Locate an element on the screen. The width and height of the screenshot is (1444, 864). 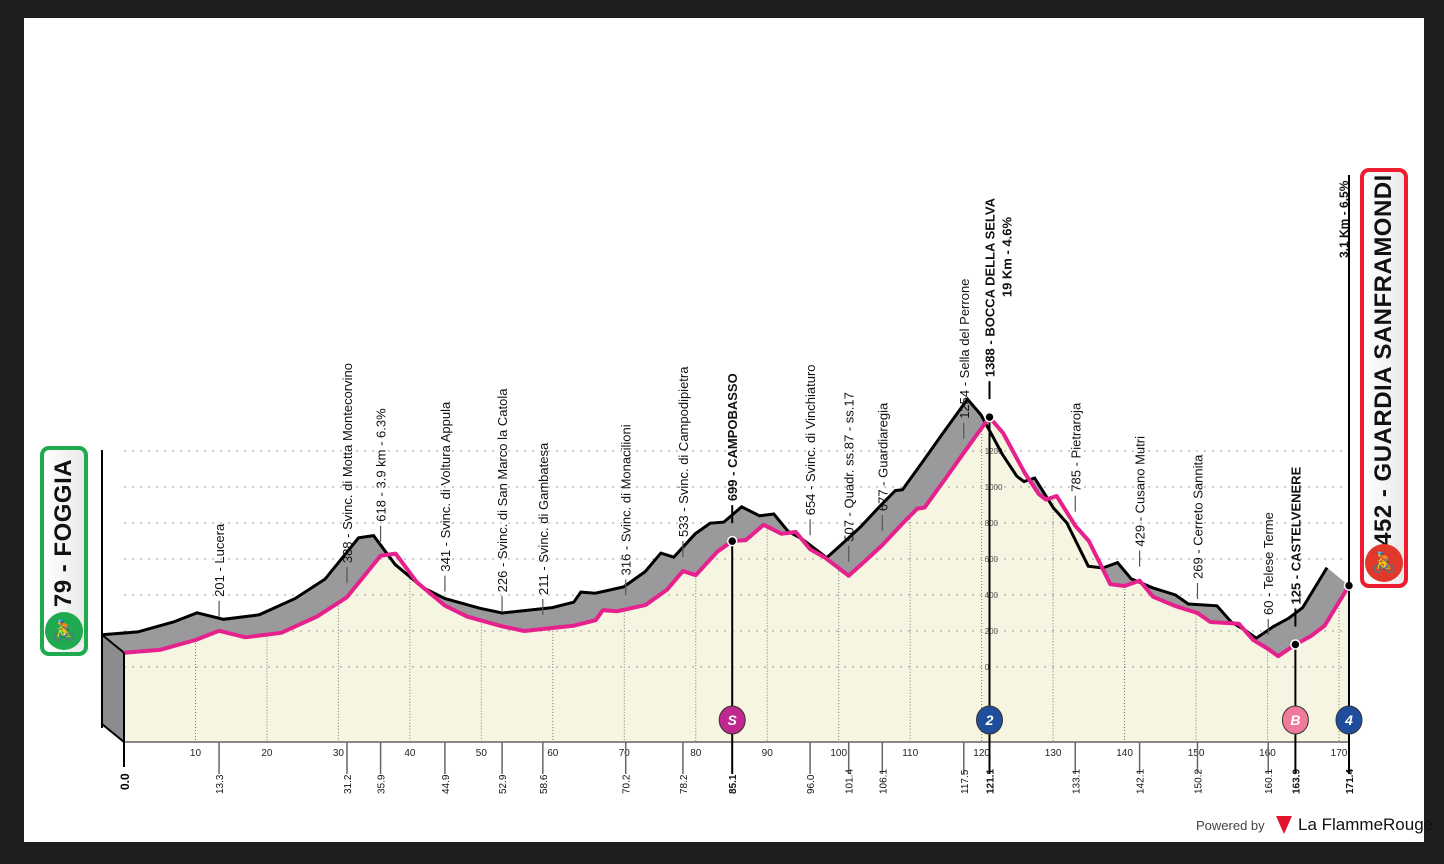
x-tick-label: 130 is located at coordinates (1053, 753).